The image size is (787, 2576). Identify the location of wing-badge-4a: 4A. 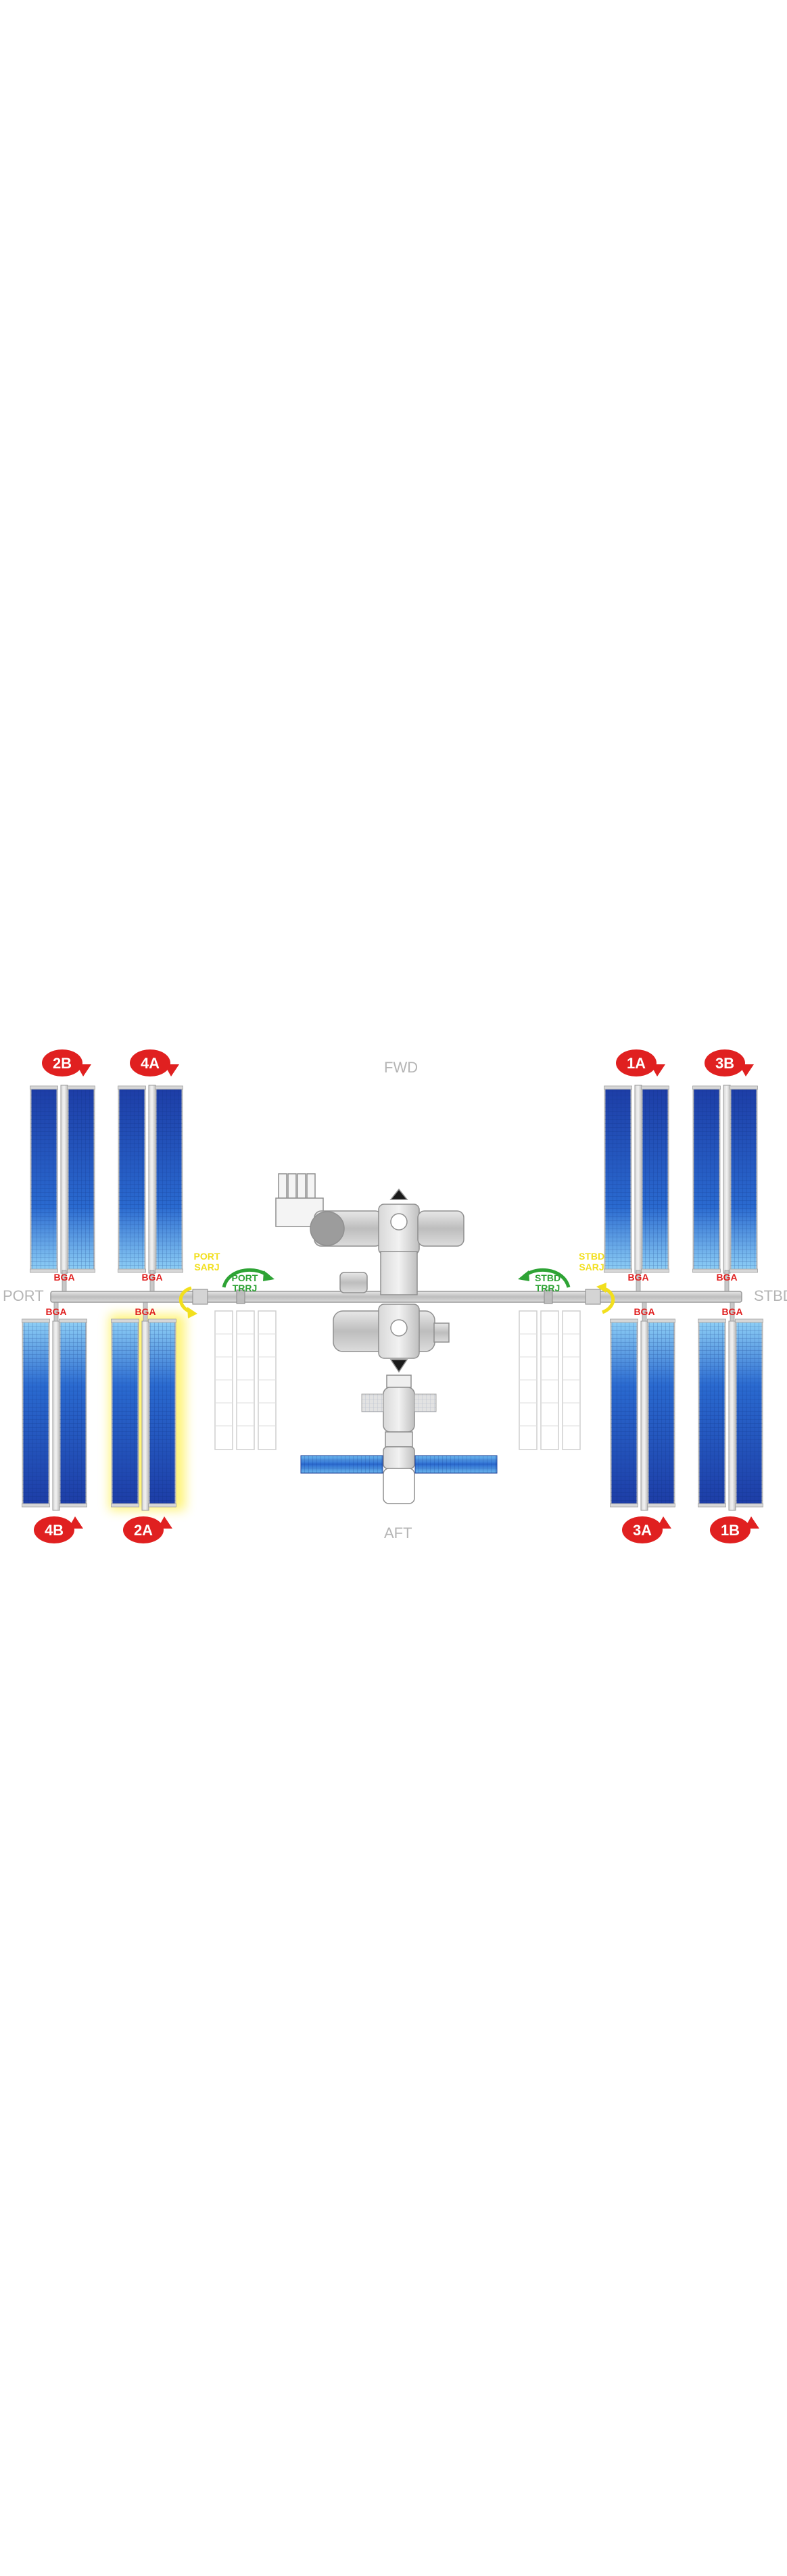
(154, 1062).